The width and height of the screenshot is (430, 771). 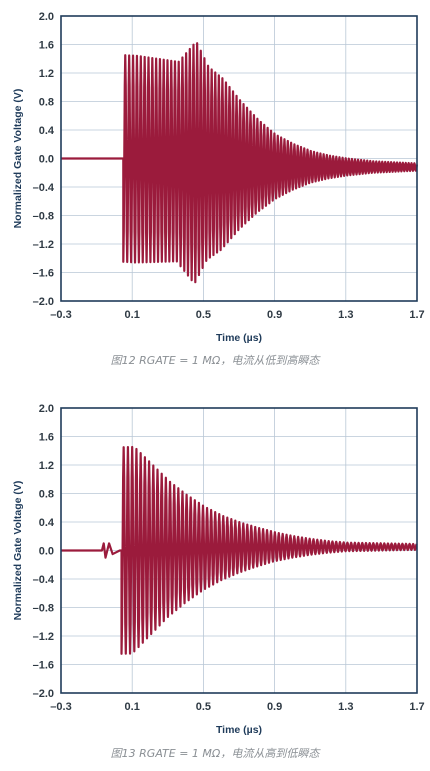 What do you see at coordinates (215, 360) in the screenshot?
I see `figure-caption-12: 图12 RGATE = 1 MΩ，电流从低到高瞬态` at bounding box center [215, 360].